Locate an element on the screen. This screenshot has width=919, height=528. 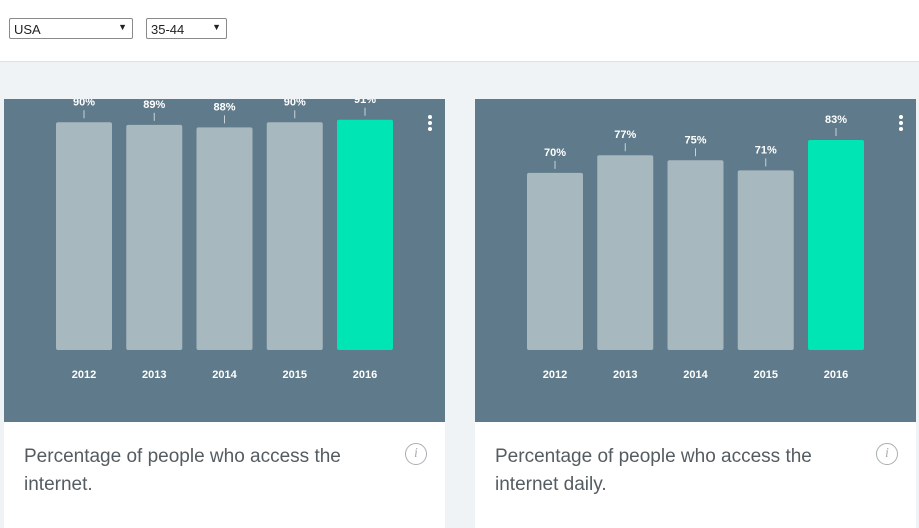
value-label-2014: 75% is located at coordinates (695, 140).